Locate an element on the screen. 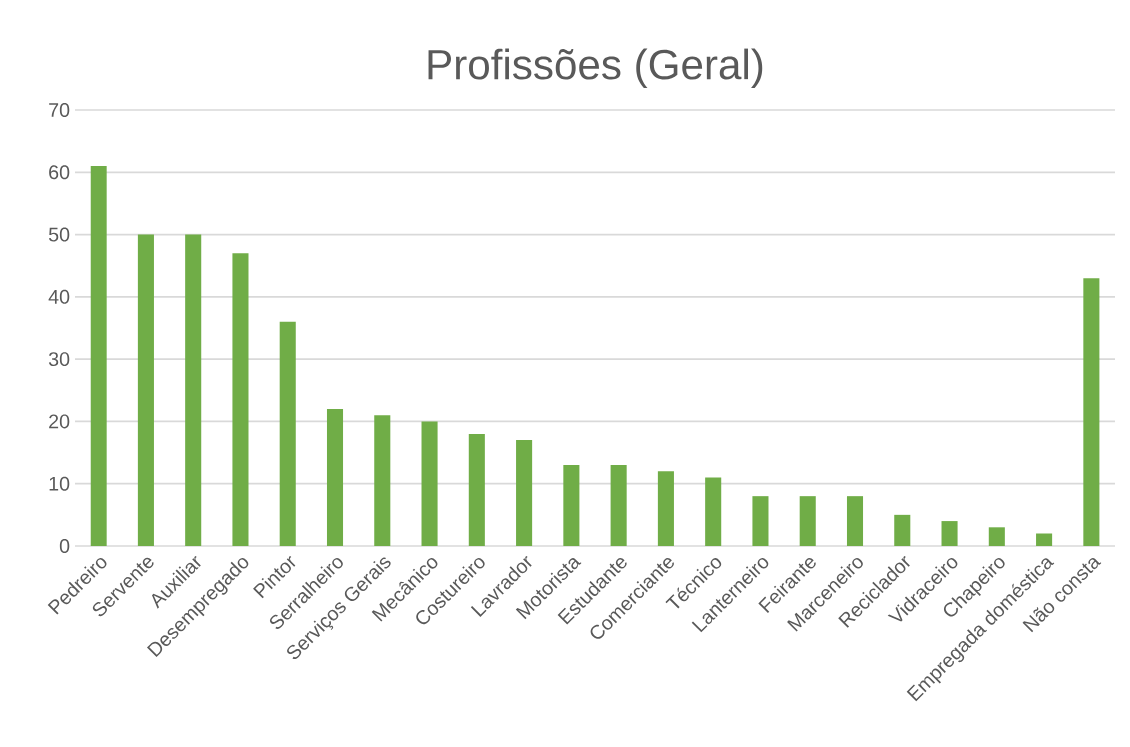 The width and height of the screenshot is (1130, 747). y-tick-label: 0 is located at coordinates (64, 546).